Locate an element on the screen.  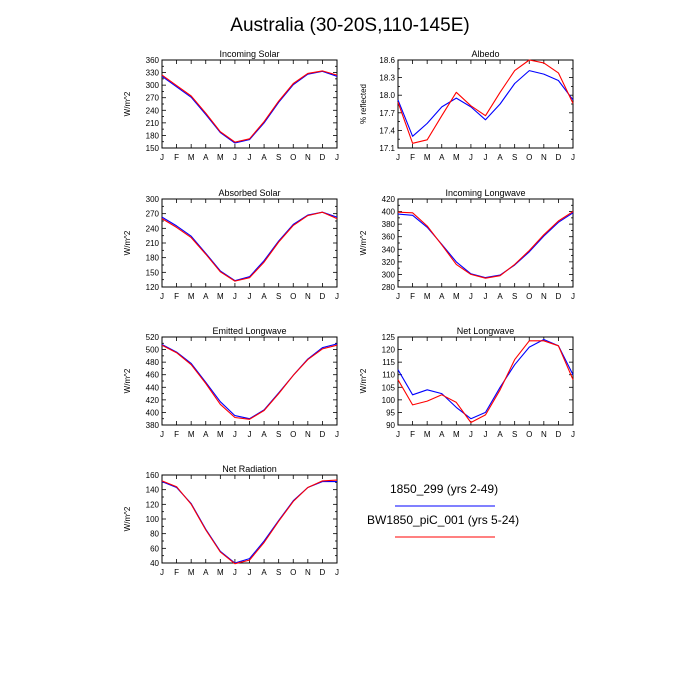
y-tick-label: 140 is located at coordinates (153, 490).